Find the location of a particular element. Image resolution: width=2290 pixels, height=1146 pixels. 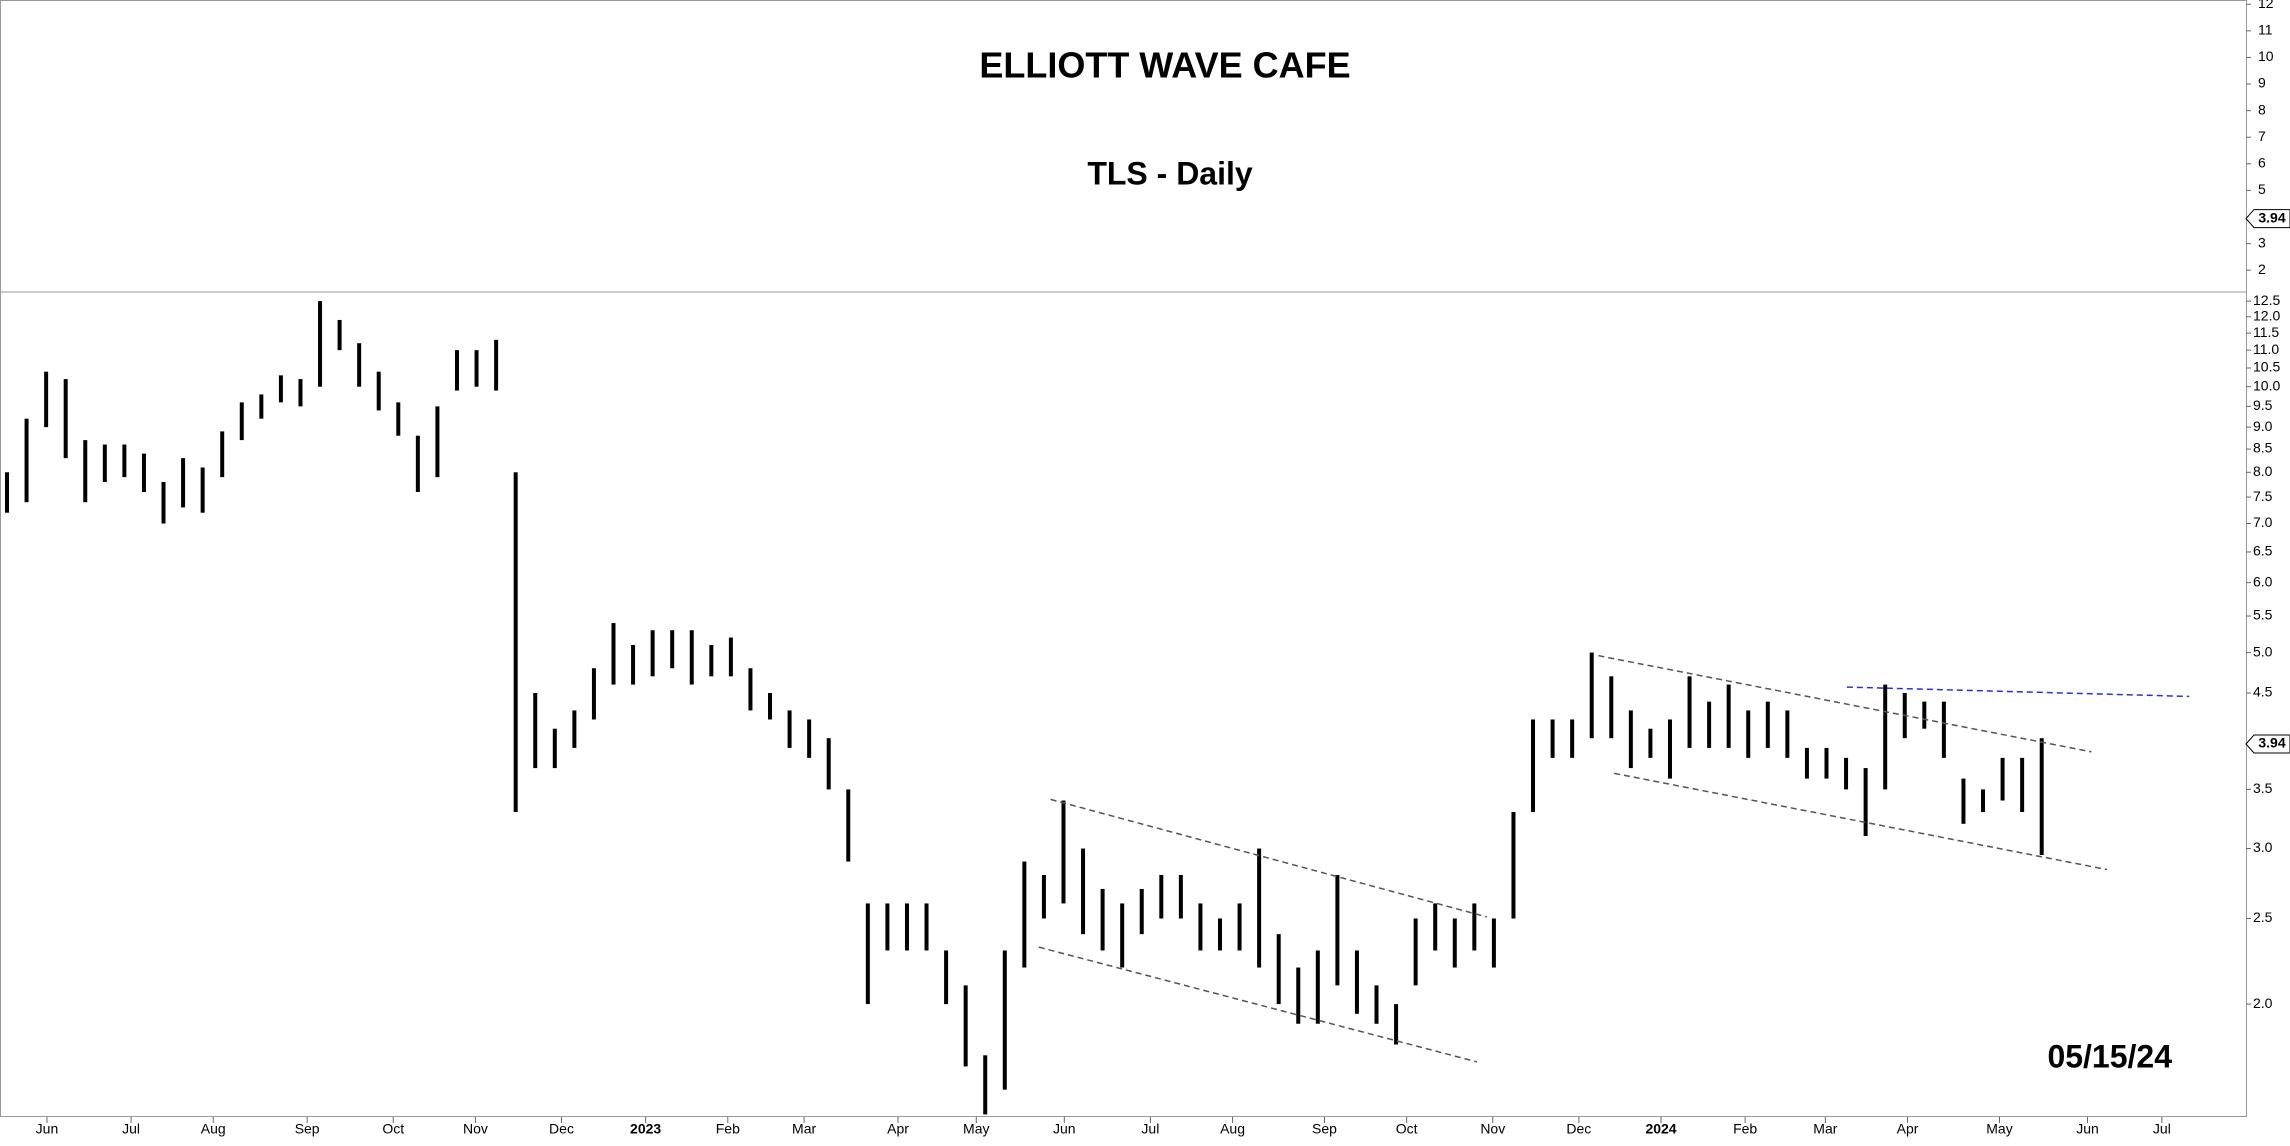

upper-y-tick-label: 8 is located at coordinates (2262, 109).